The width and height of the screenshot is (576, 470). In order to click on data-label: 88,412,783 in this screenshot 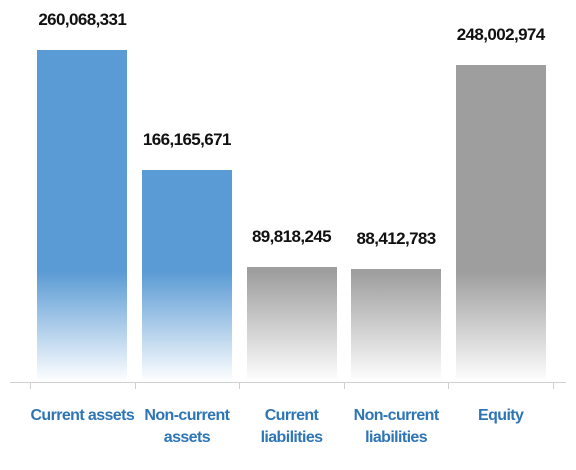, I will do `click(396, 239)`.